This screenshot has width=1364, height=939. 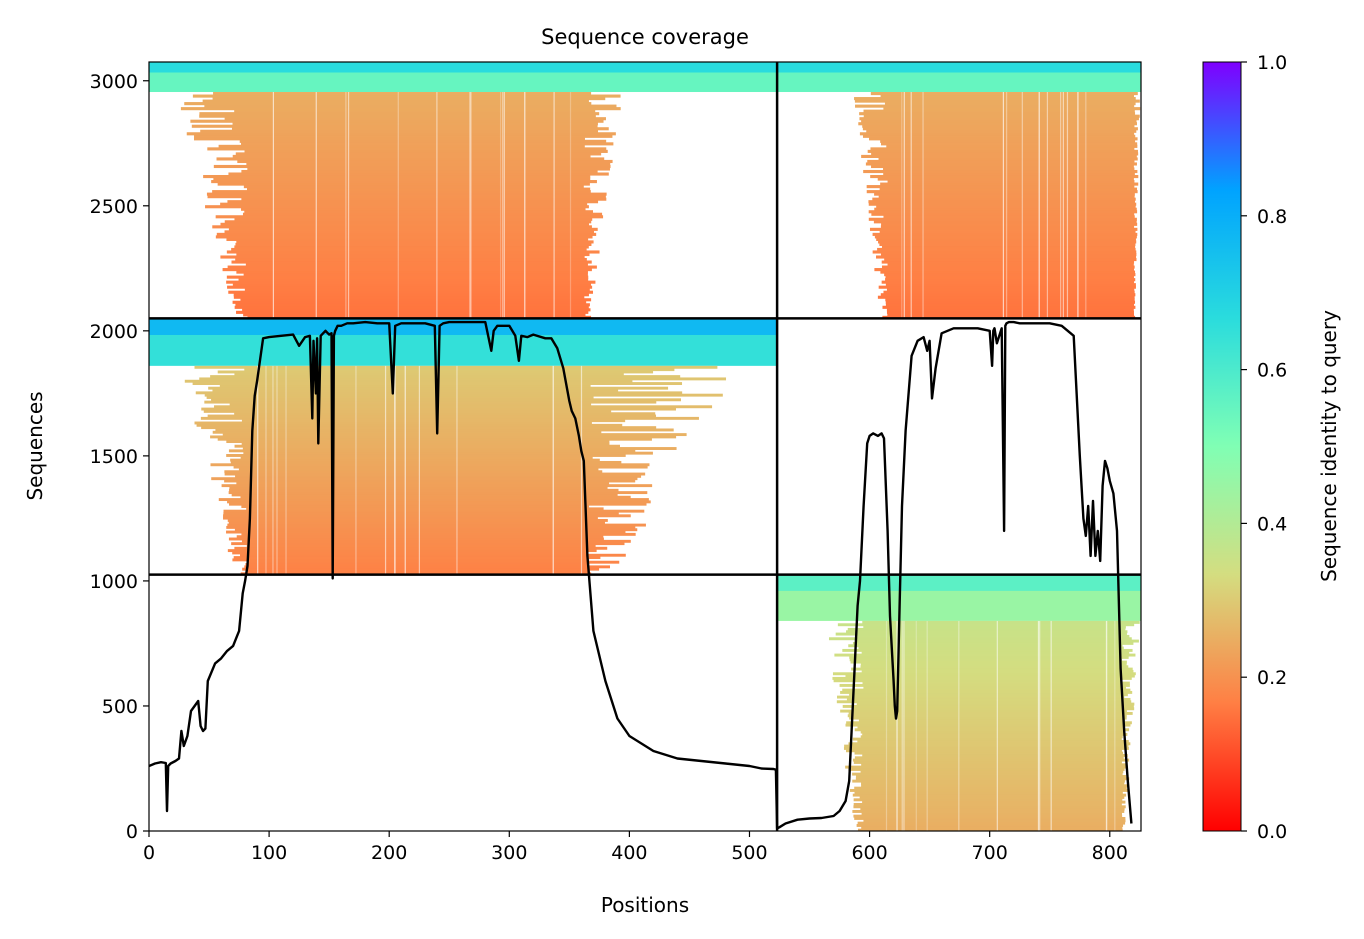 I want to click on x-tick-label: 700, so click(x=990, y=853).